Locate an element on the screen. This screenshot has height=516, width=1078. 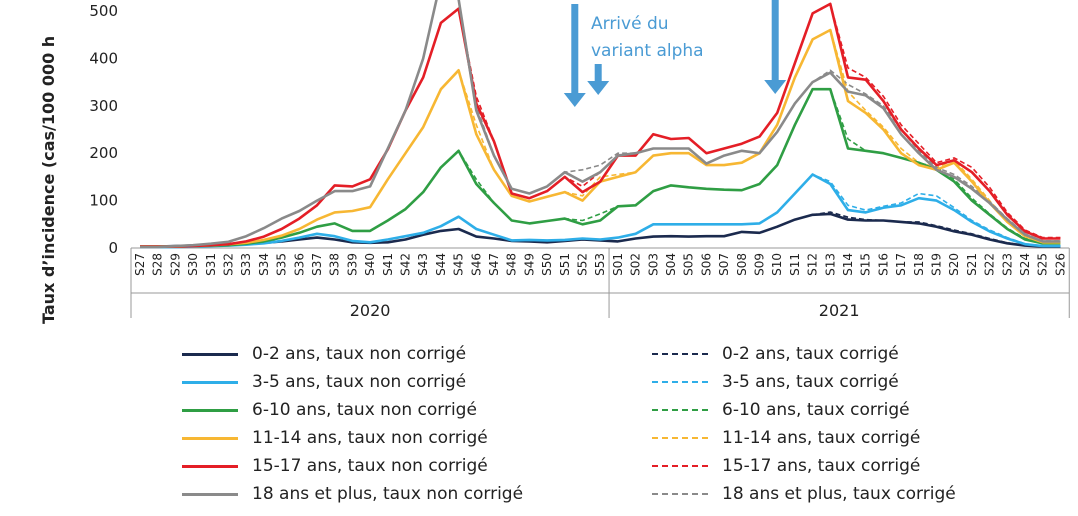
x-tick-label: S10 is located at coordinates (777, 264).